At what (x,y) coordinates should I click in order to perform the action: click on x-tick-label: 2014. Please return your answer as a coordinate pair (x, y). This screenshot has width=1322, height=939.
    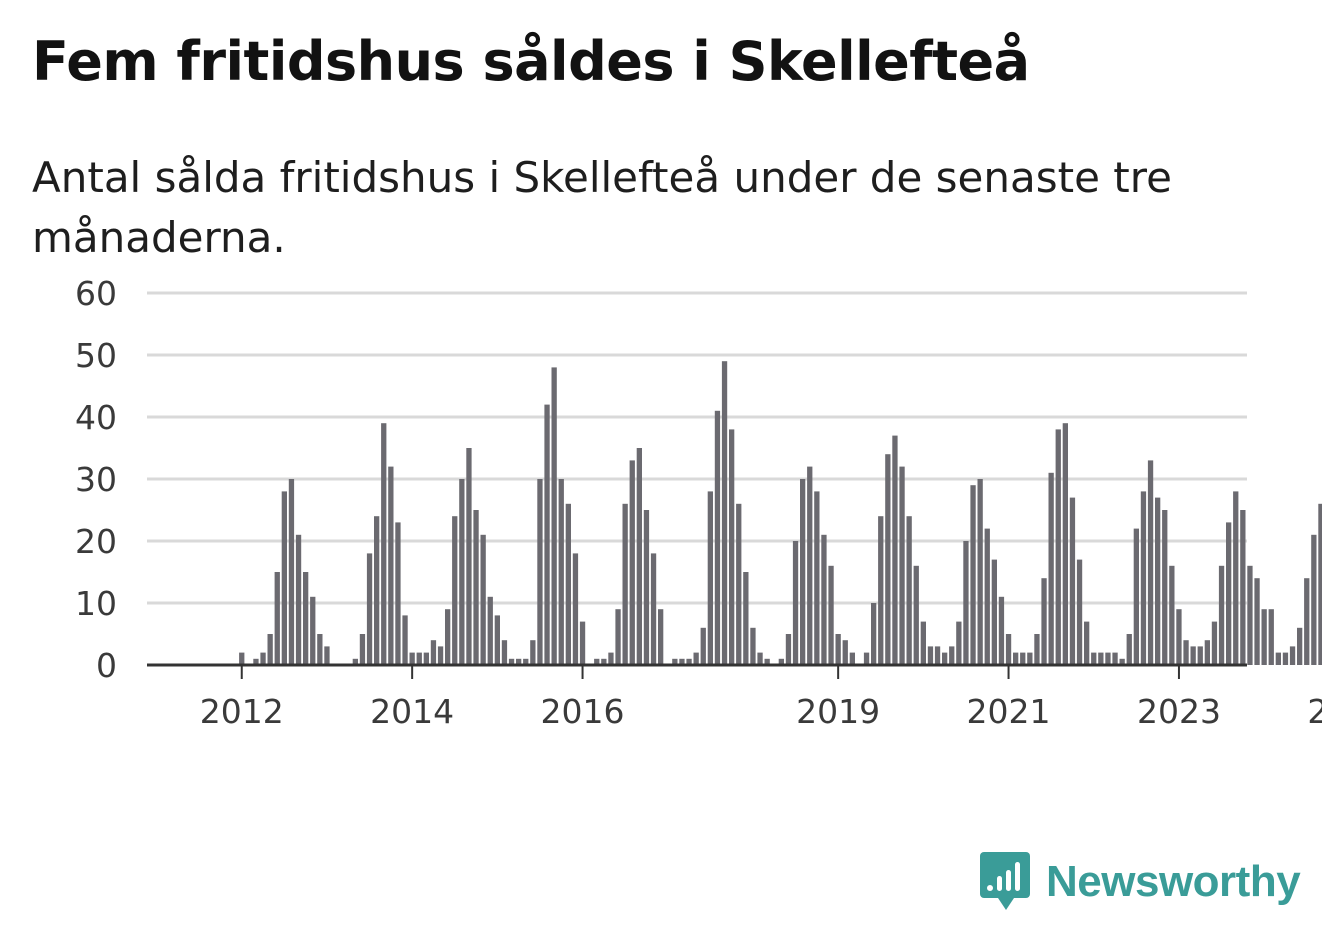
    Looking at the image, I should click on (412, 711).